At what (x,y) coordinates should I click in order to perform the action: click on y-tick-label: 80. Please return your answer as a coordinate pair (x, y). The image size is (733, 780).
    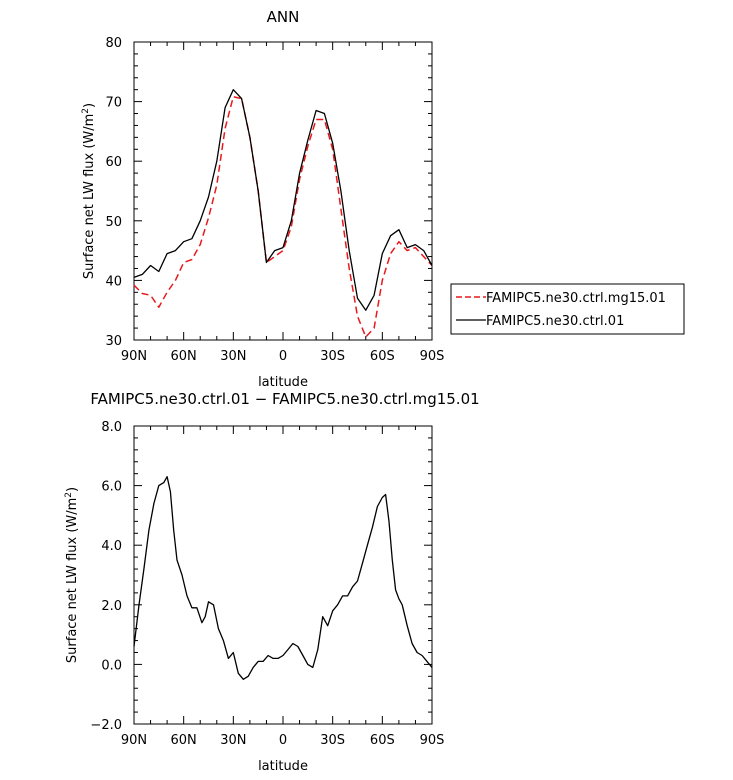
    Looking at the image, I should click on (113, 43).